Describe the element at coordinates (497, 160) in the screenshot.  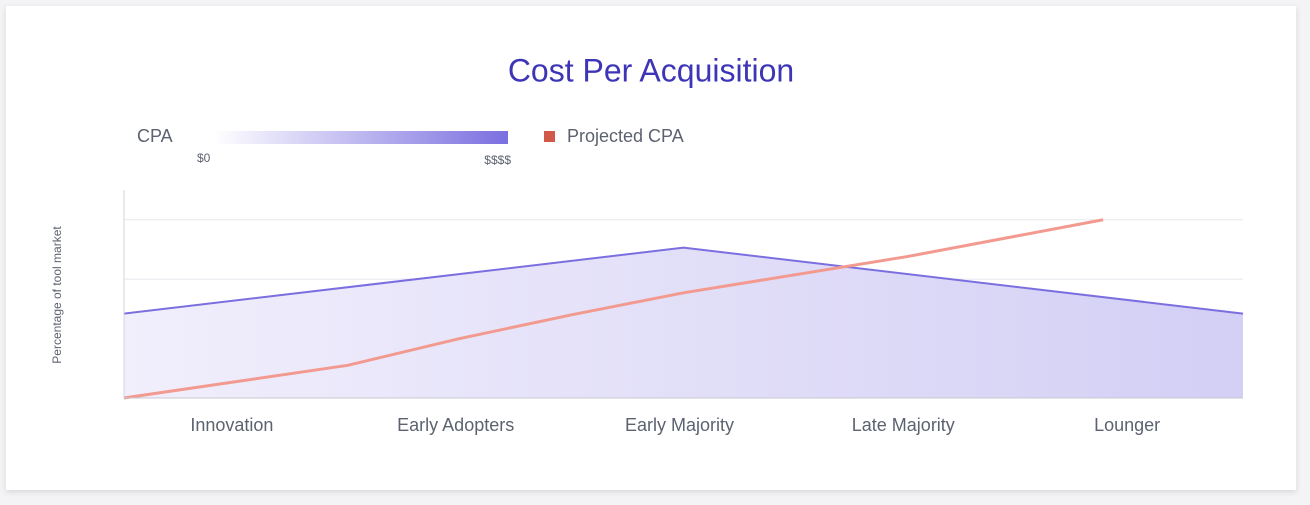
I see `legend-scale-label: $$$$` at that location.